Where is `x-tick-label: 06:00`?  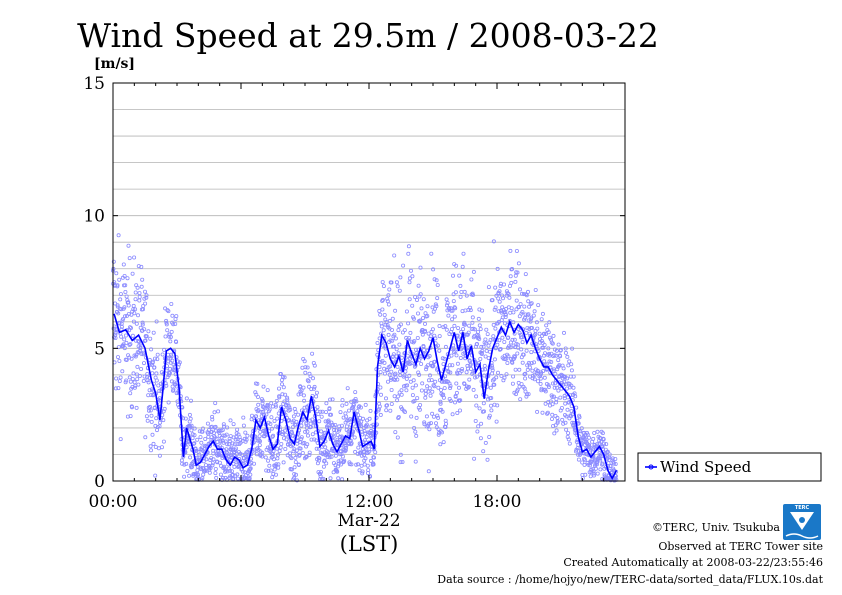
x-tick-label: 06:00 is located at coordinates (241, 502).